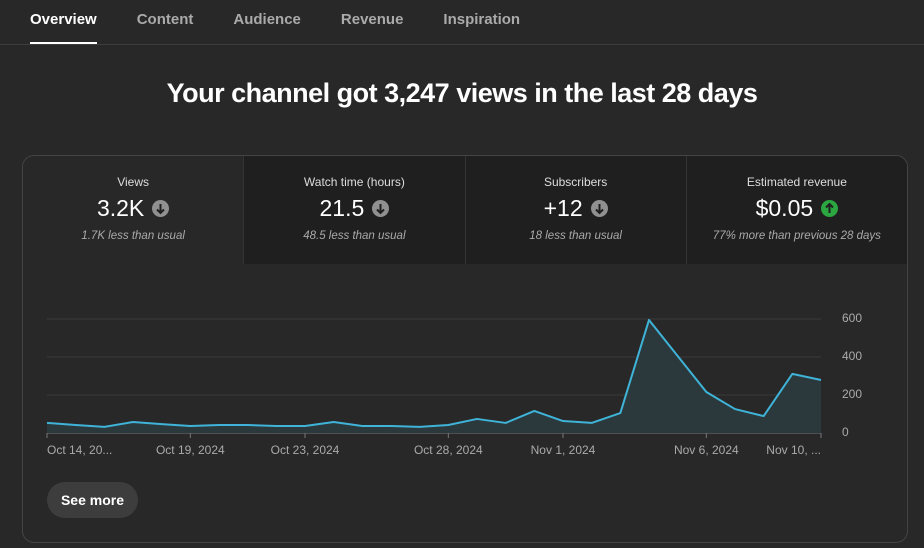 The image size is (924, 548). What do you see at coordinates (563, 450) in the screenshot?
I see `x-tick-label: Nov 1, 2024` at bounding box center [563, 450].